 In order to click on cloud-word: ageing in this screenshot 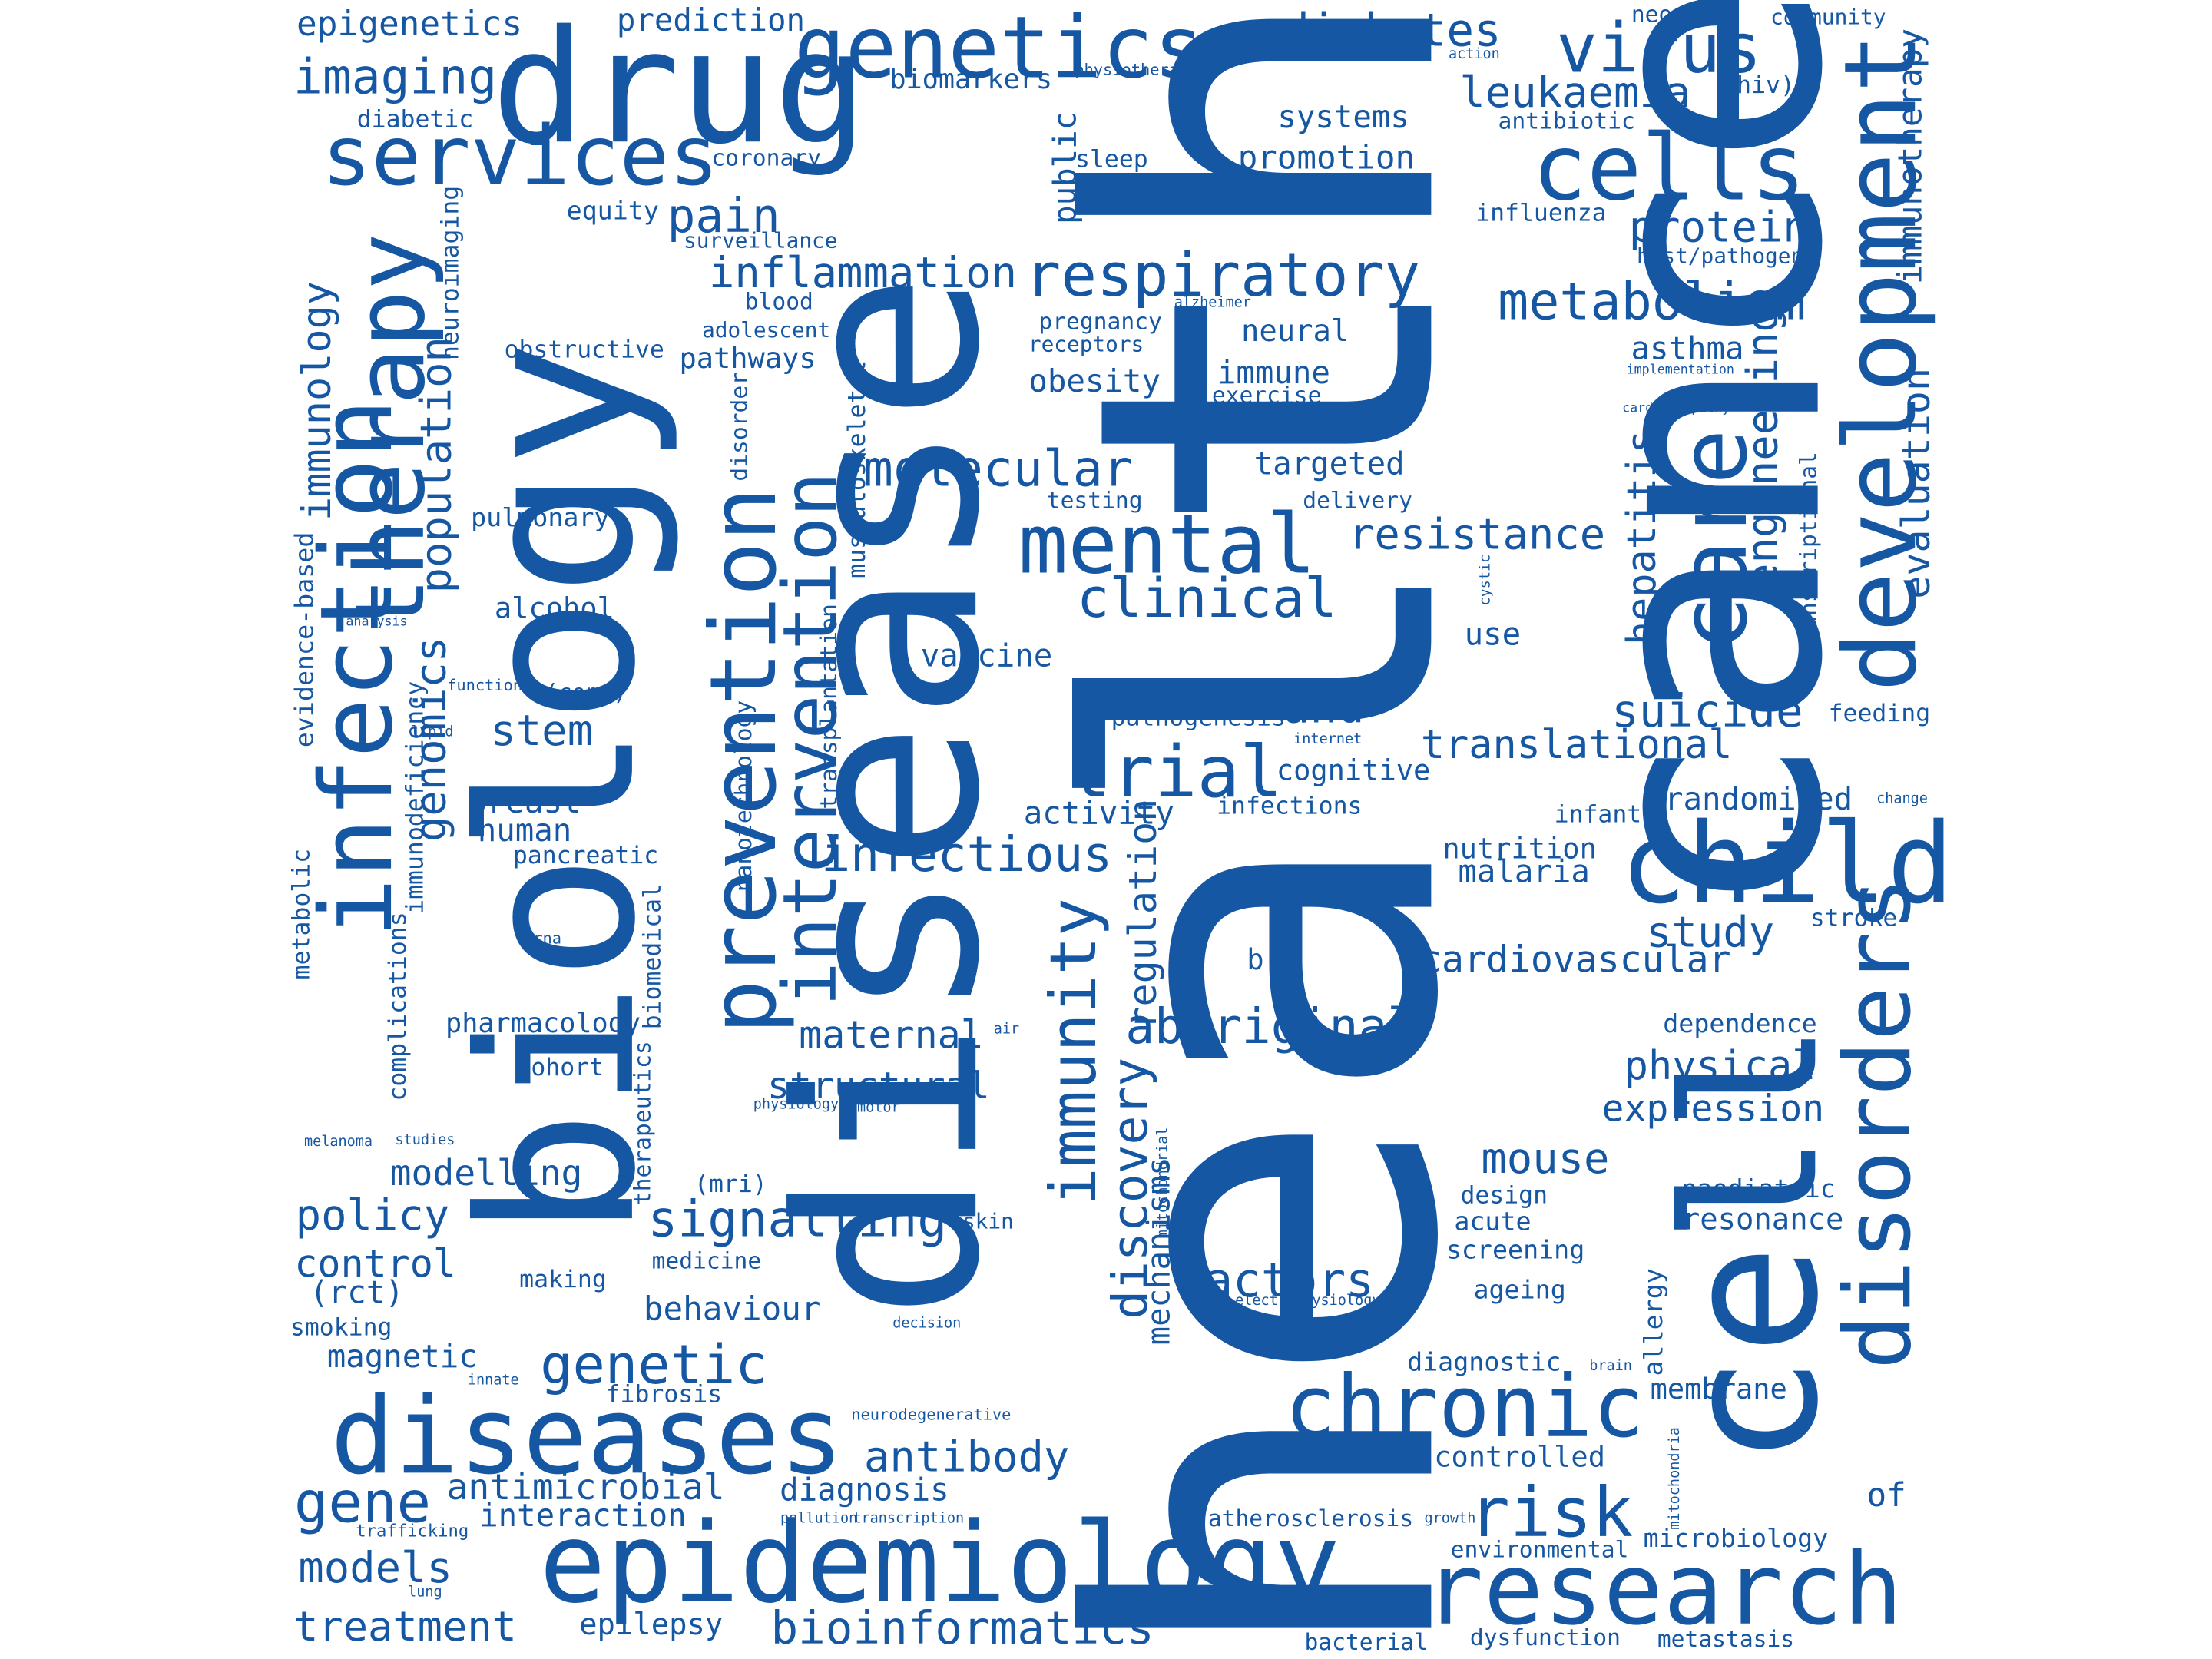, I will do `click(1519, 1289)`.